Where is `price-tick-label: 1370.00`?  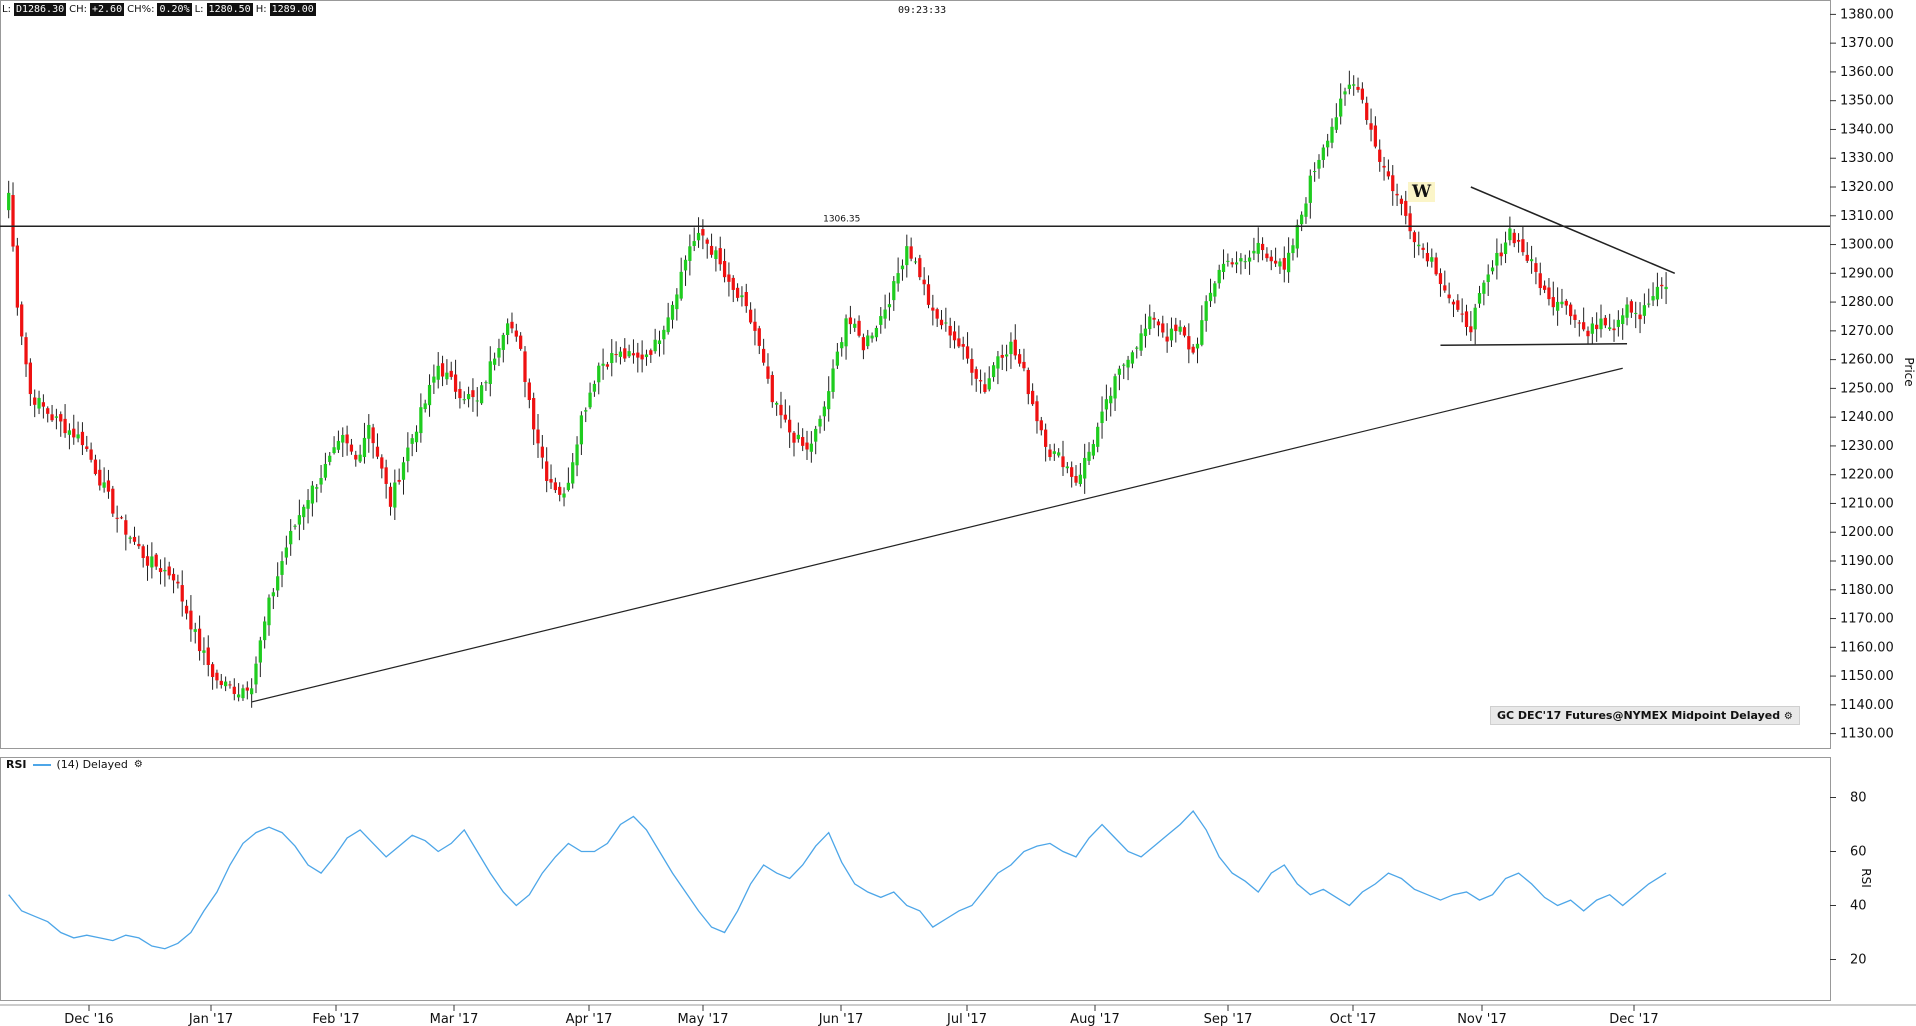 price-tick-label: 1370.00 is located at coordinates (1867, 43).